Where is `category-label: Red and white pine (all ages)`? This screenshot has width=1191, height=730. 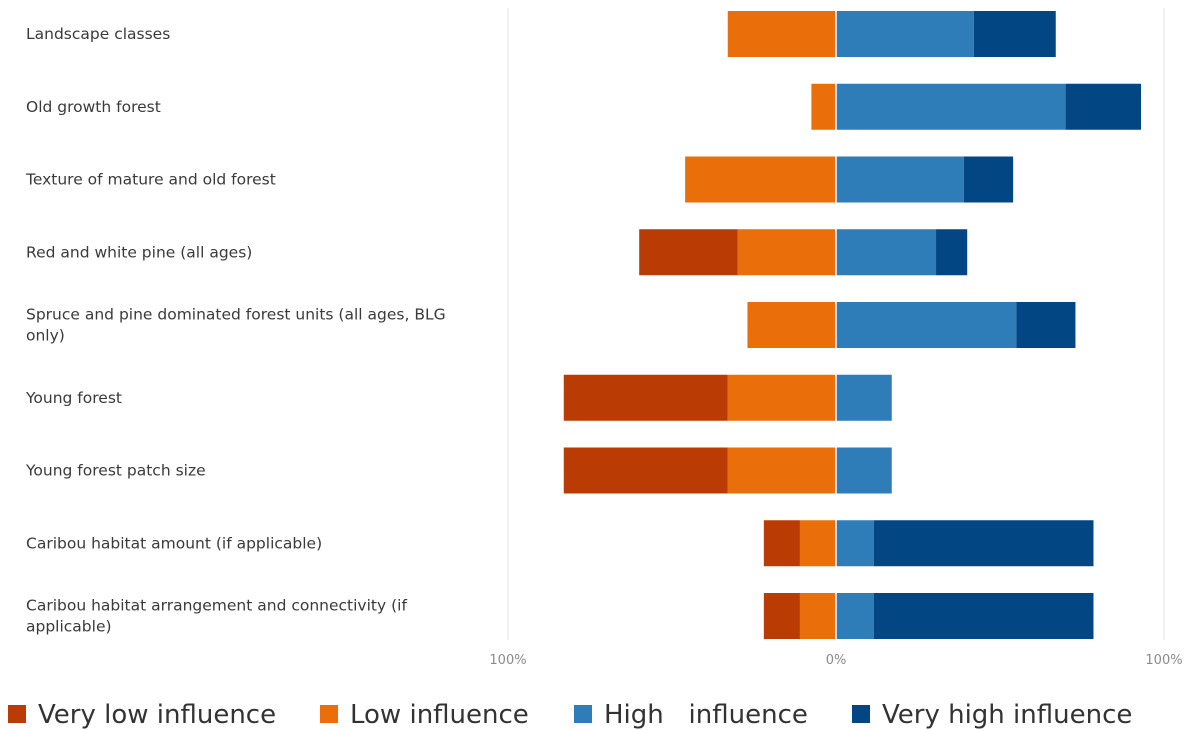
category-label: Red and white pine (all ages) is located at coordinates (139, 252).